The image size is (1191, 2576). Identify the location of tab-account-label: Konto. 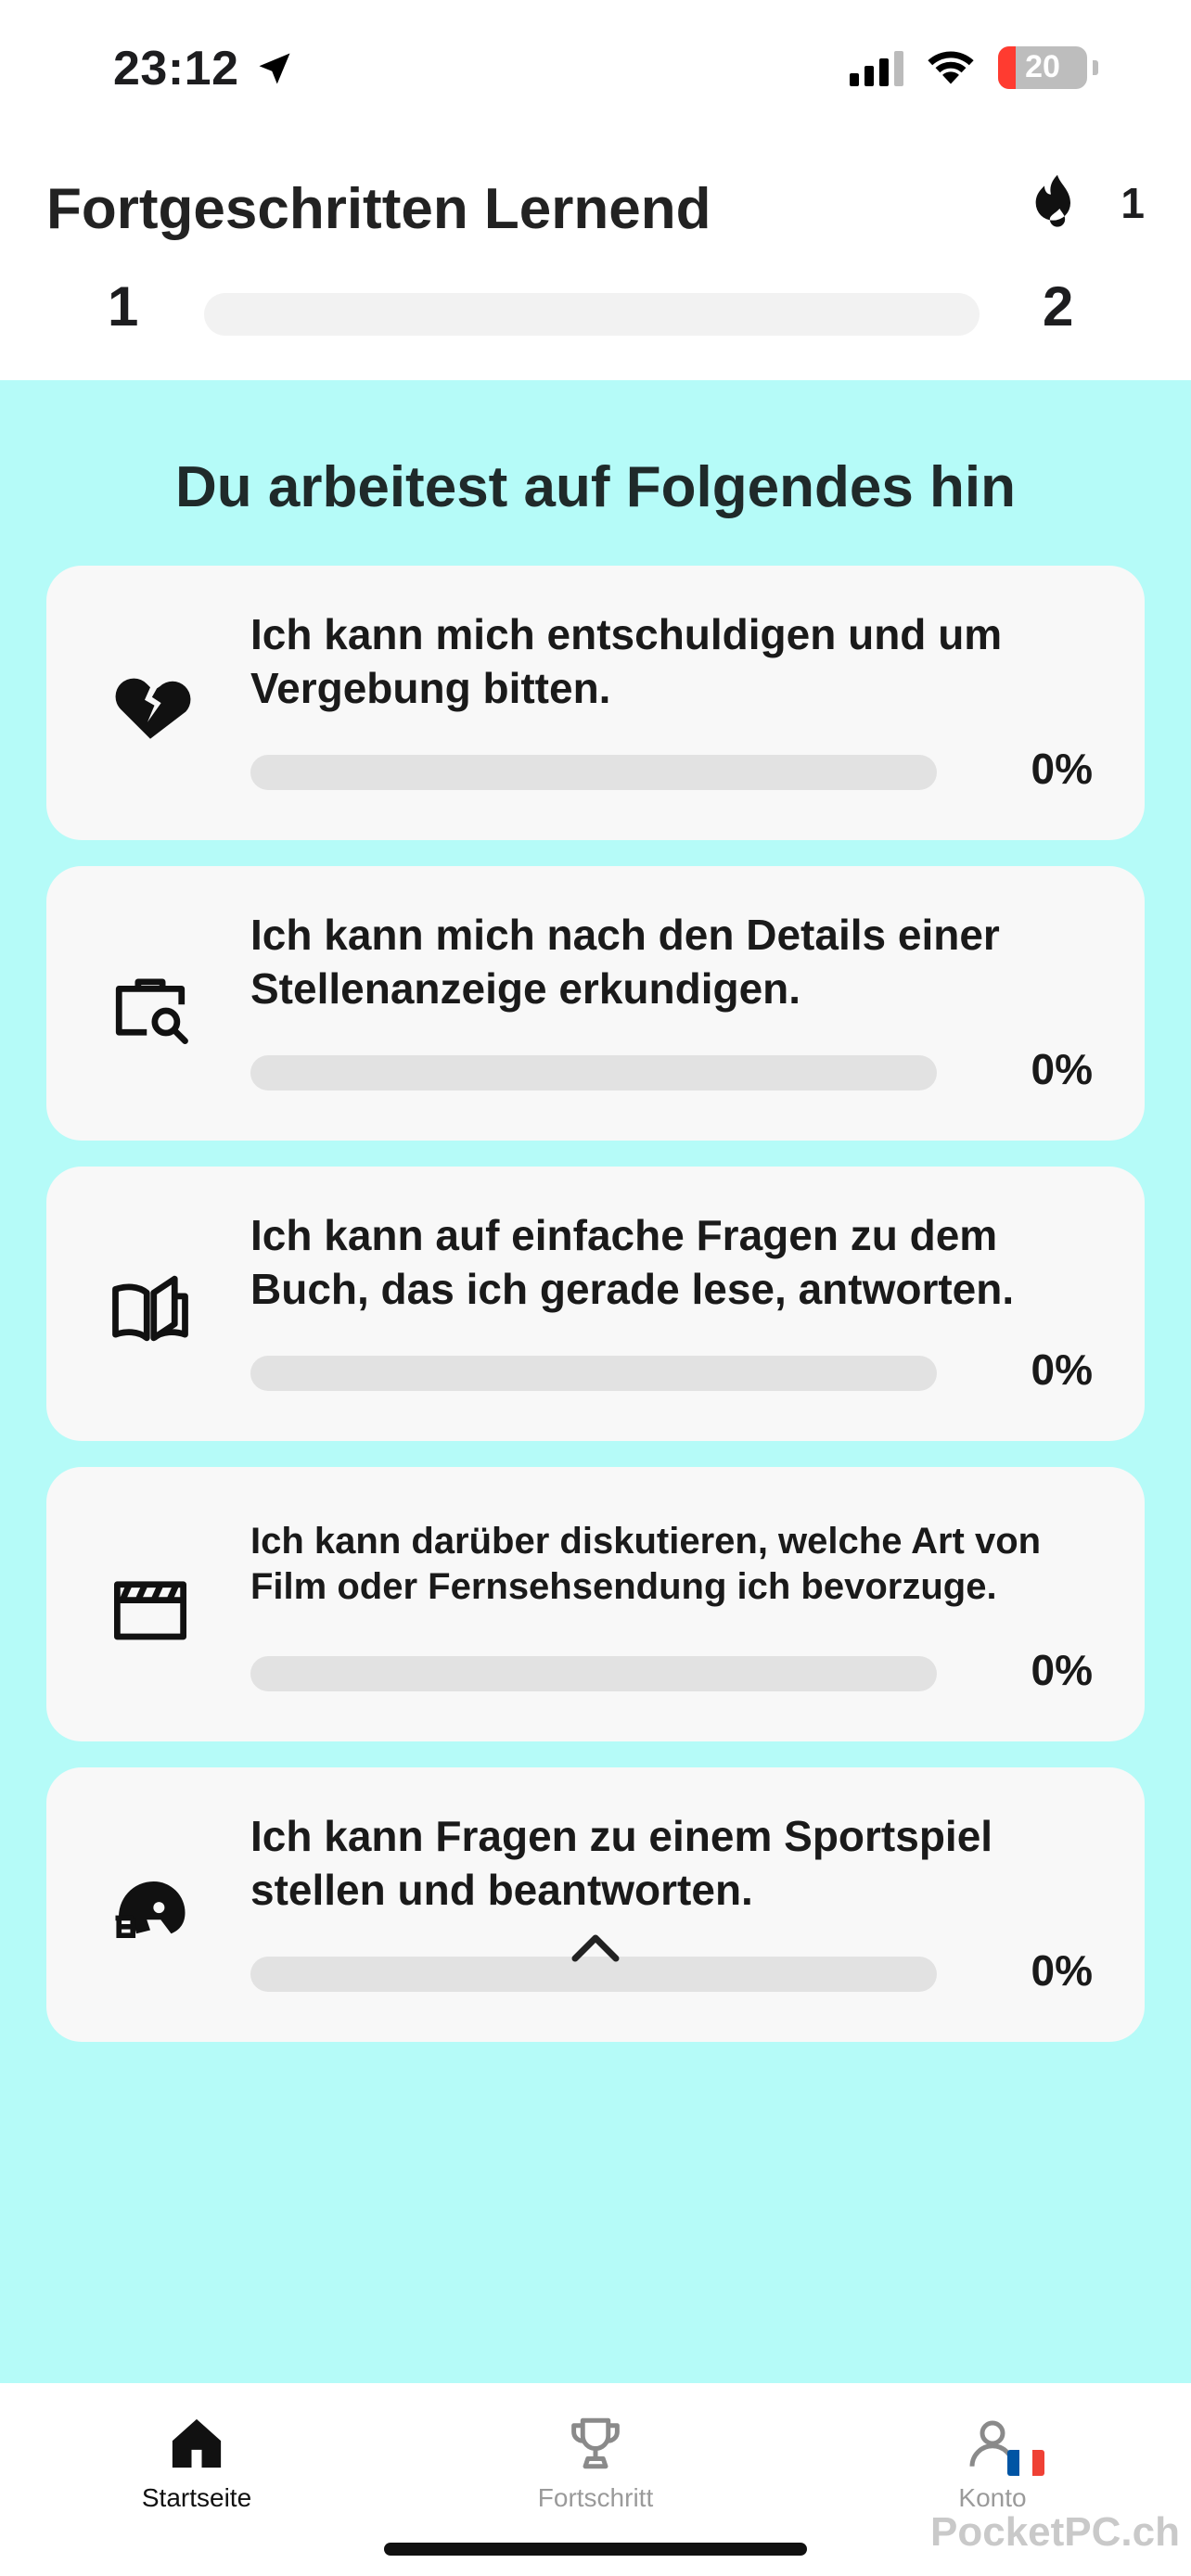
(992, 2498).